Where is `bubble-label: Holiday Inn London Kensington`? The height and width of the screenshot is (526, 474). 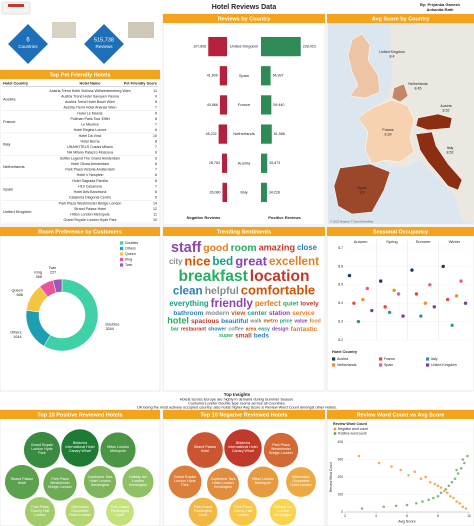
bubble-label: Holiday Inn London Kensington is located at coordinates (137, 481).